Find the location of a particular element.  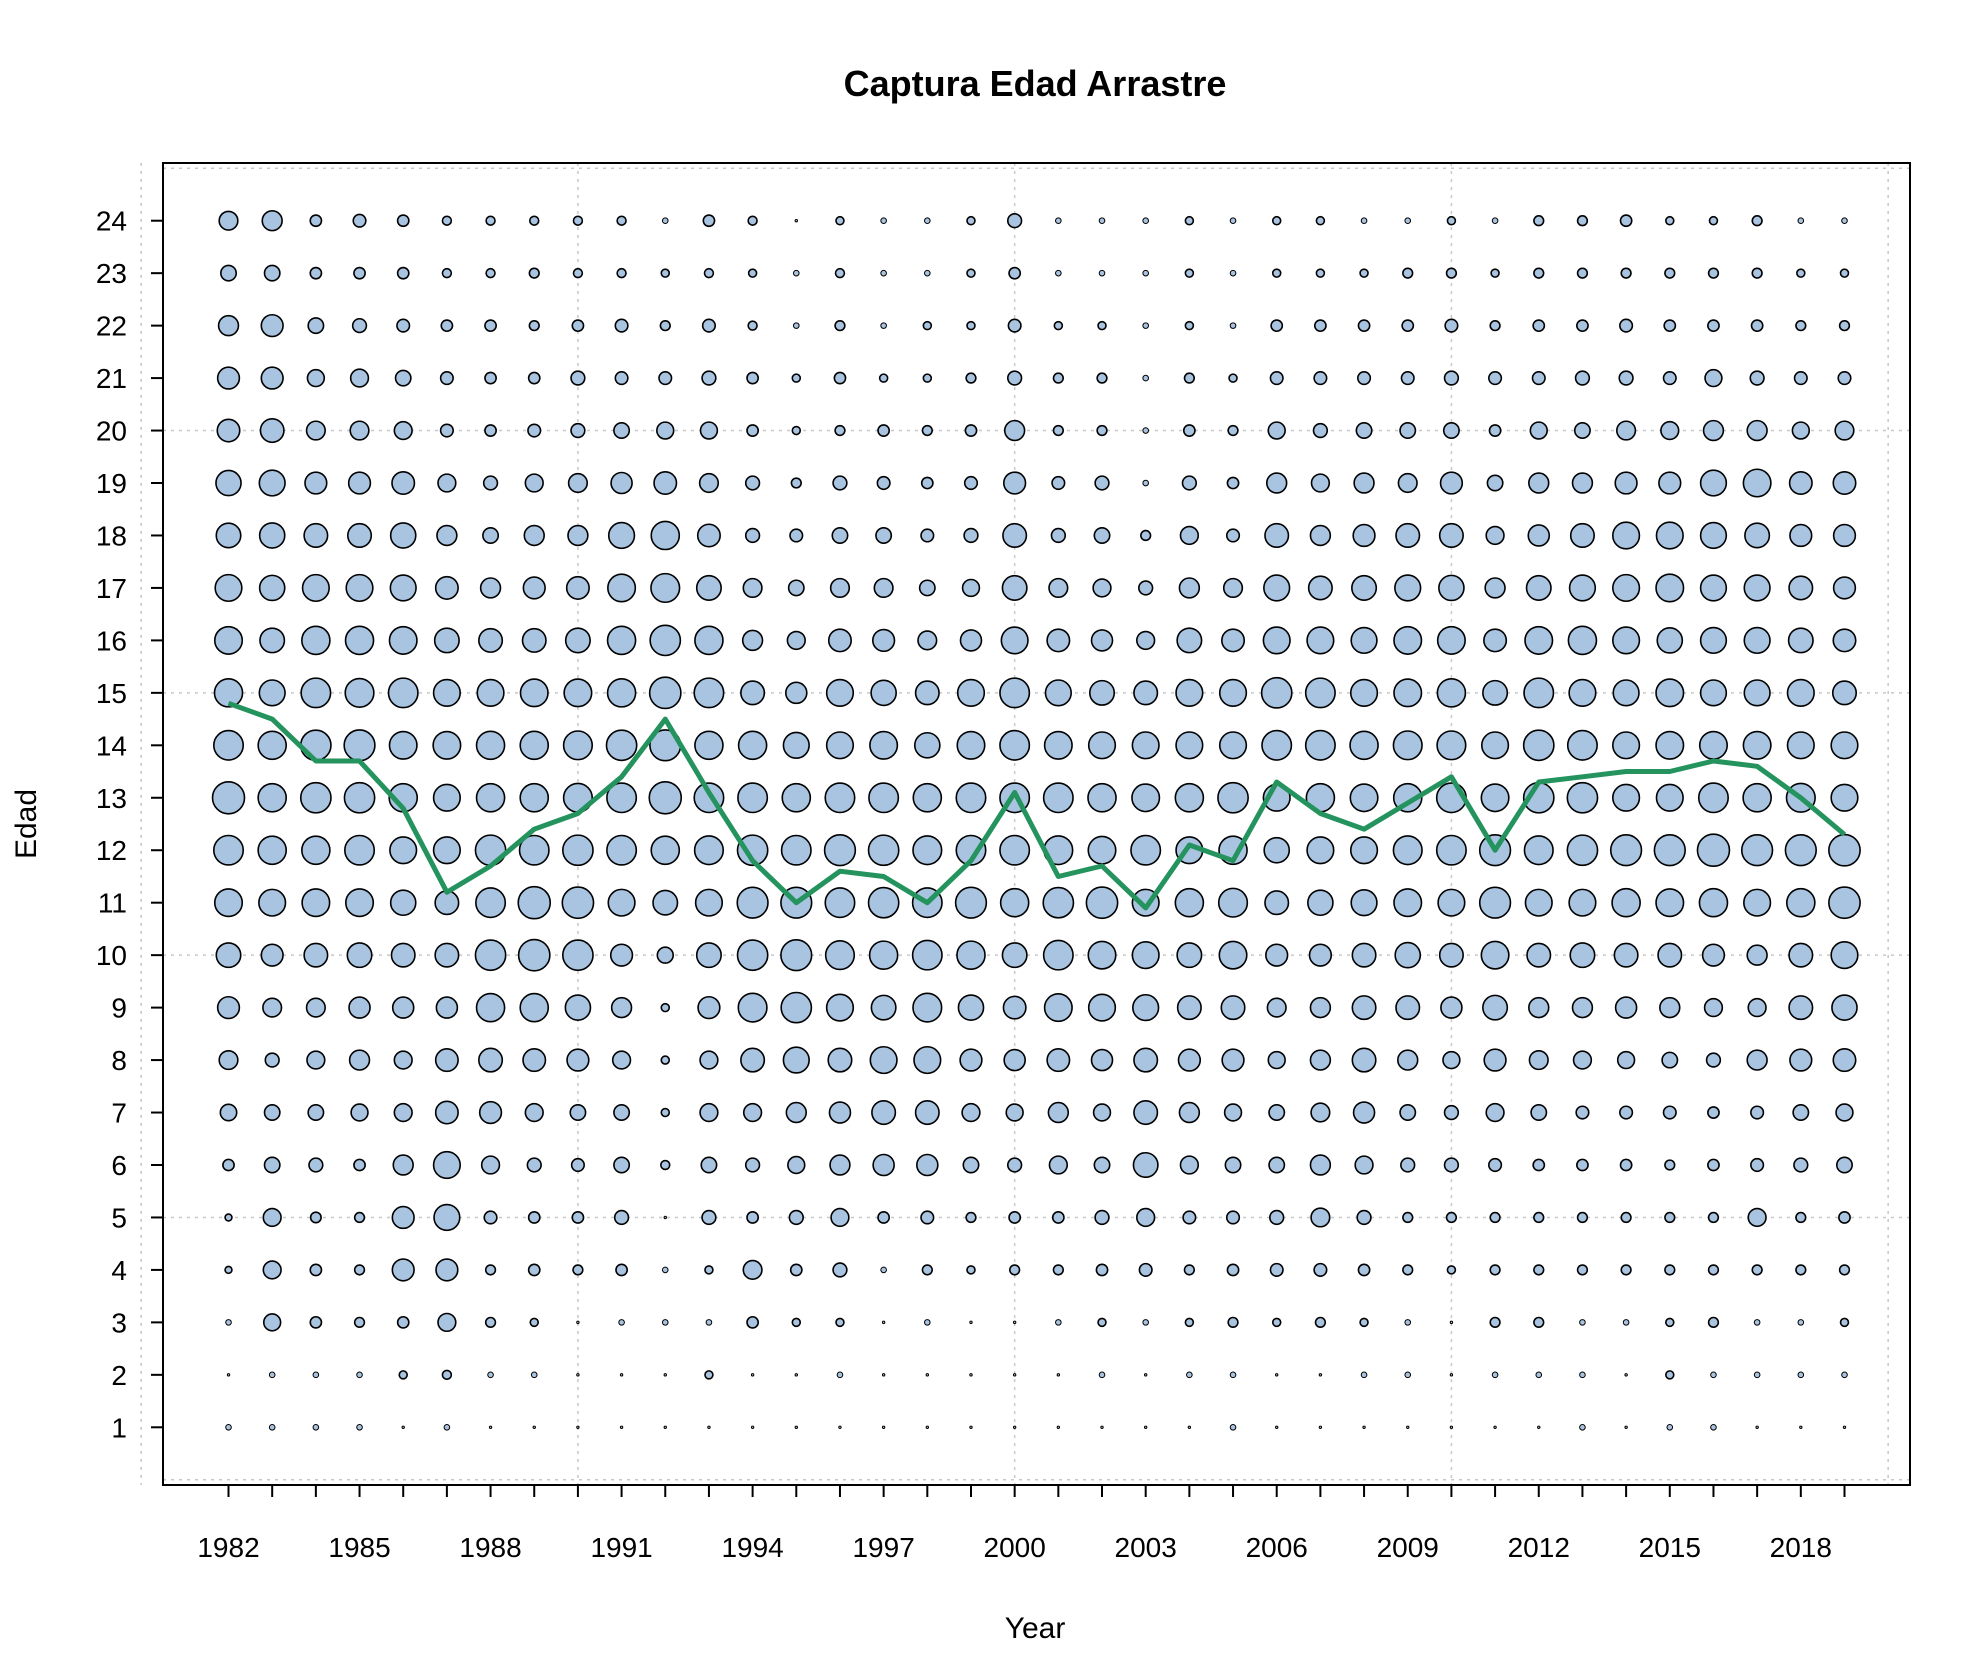

y-tick-label: 23 is located at coordinates (111, 273).